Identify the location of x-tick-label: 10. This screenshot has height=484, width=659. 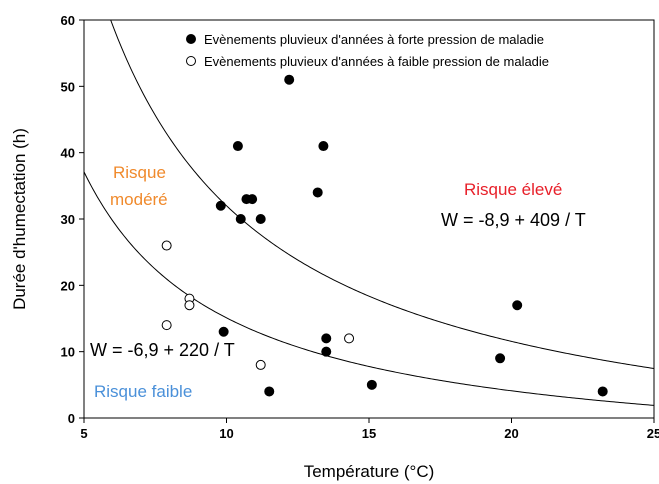
(226, 433).